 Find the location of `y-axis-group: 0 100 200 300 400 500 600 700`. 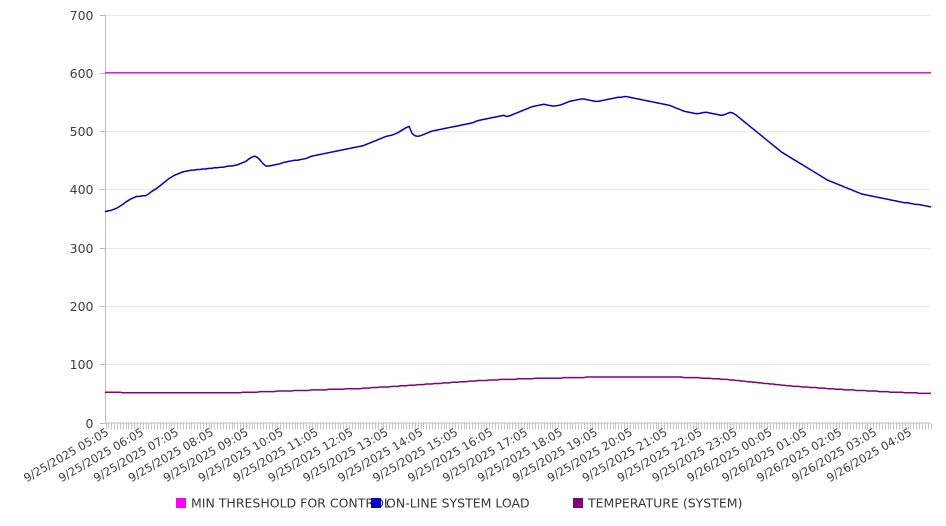

y-axis-group: 0 100 200 300 400 500 600 700 is located at coordinates (88, 219).